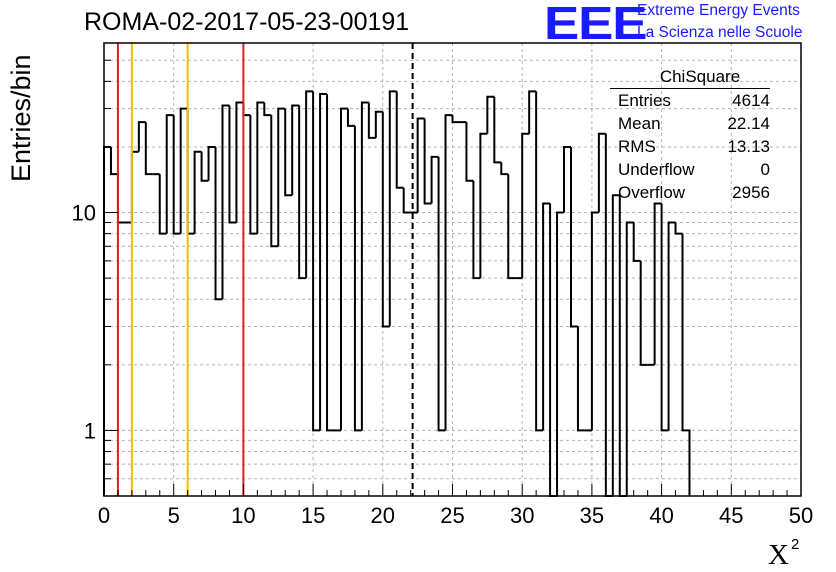  I want to click on stats-label: Entries, so click(644, 100).